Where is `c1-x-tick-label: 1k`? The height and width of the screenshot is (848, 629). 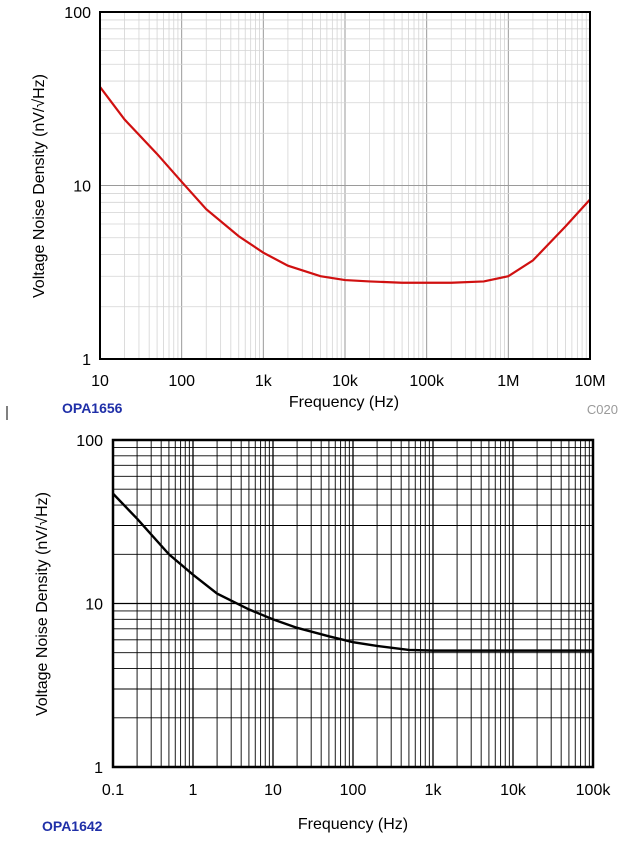
c1-x-tick-label: 1k is located at coordinates (264, 381).